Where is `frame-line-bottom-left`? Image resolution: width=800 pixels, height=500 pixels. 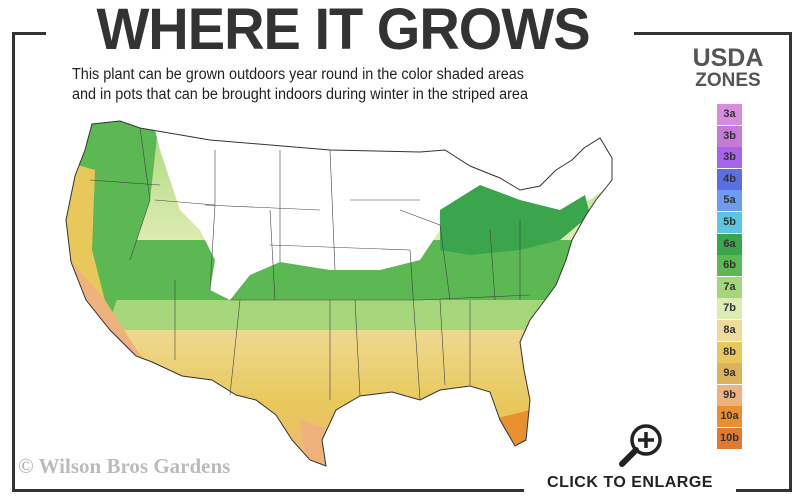
frame-line-bottom-left is located at coordinates (268, 490).